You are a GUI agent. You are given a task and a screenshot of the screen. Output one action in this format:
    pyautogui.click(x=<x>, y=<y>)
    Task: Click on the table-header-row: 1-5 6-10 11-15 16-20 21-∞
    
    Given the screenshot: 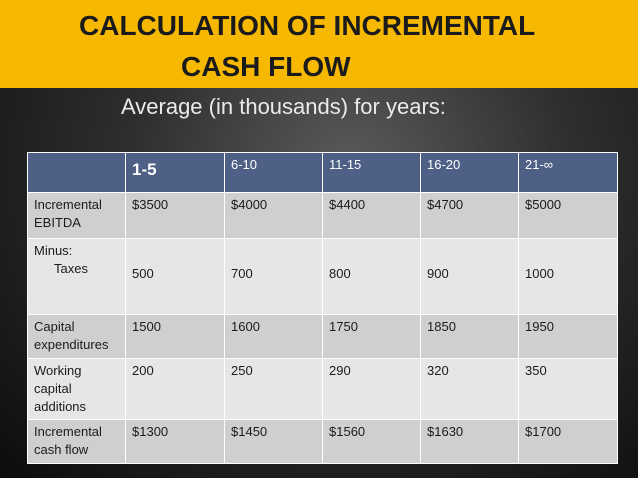 What is the action you would take?
    pyautogui.click(x=322, y=172)
    